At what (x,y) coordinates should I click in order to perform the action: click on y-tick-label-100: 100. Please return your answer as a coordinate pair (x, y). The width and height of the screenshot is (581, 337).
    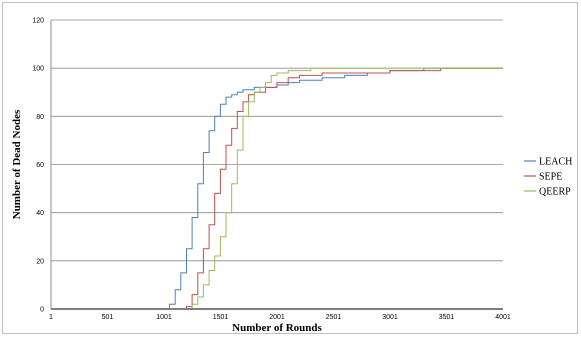
    Looking at the image, I should click on (38, 69).